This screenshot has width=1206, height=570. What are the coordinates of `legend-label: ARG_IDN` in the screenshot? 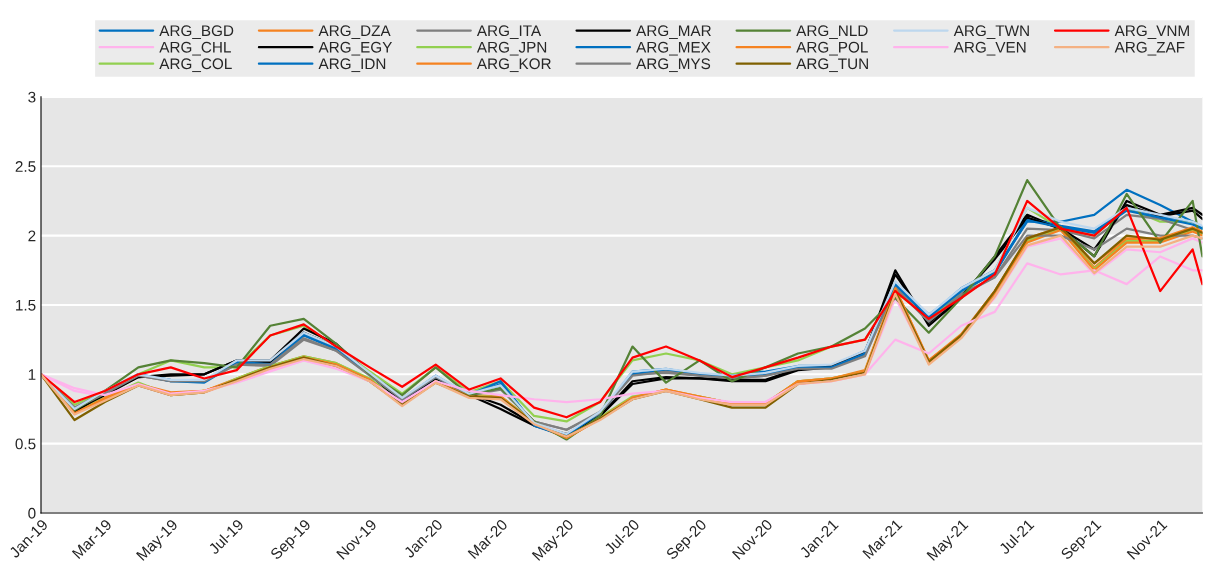 It's located at (352, 65).